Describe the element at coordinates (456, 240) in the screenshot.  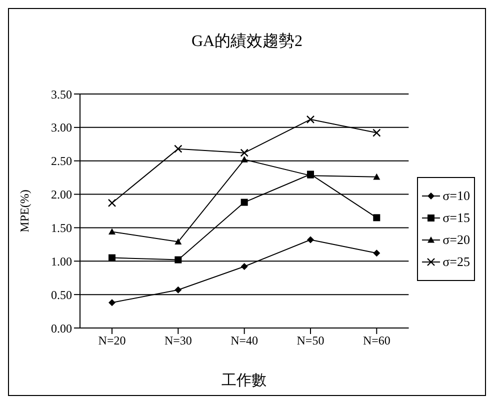
I see `legend-label: σ=20` at that location.